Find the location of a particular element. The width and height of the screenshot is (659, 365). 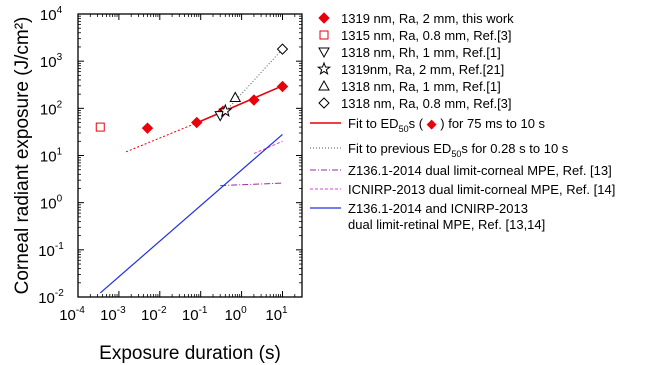

y-tick-label: 10⁰ is located at coordinates (51, 203).